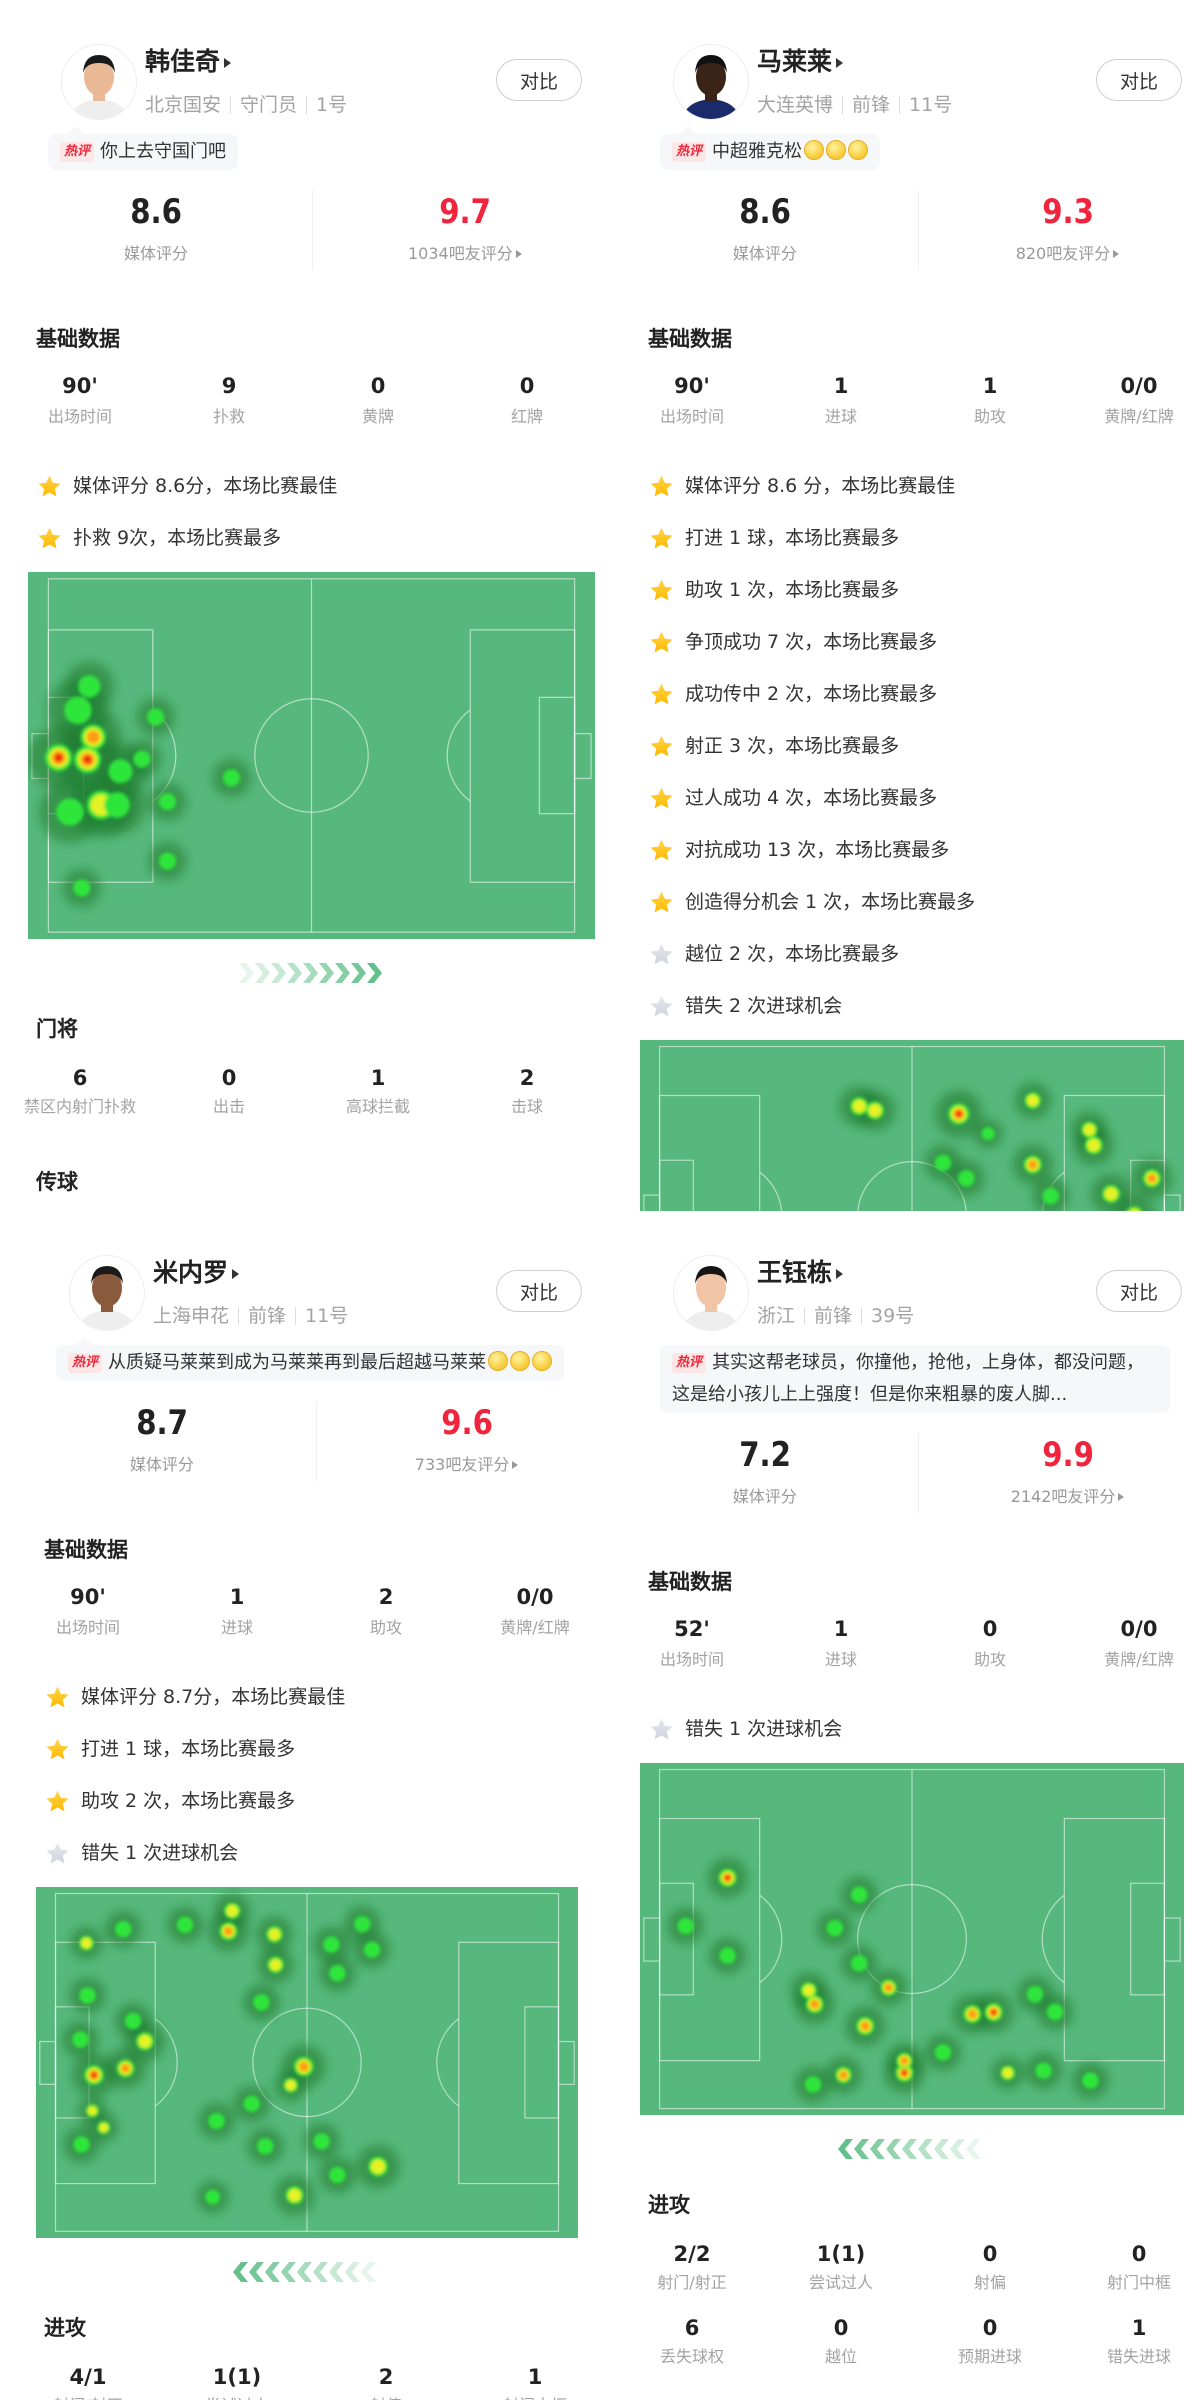 The width and height of the screenshot is (1200, 2400). What do you see at coordinates (1063, 253) in the screenshot?
I see `fan-rating-label: 820吧友评分` at bounding box center [1063, 253].